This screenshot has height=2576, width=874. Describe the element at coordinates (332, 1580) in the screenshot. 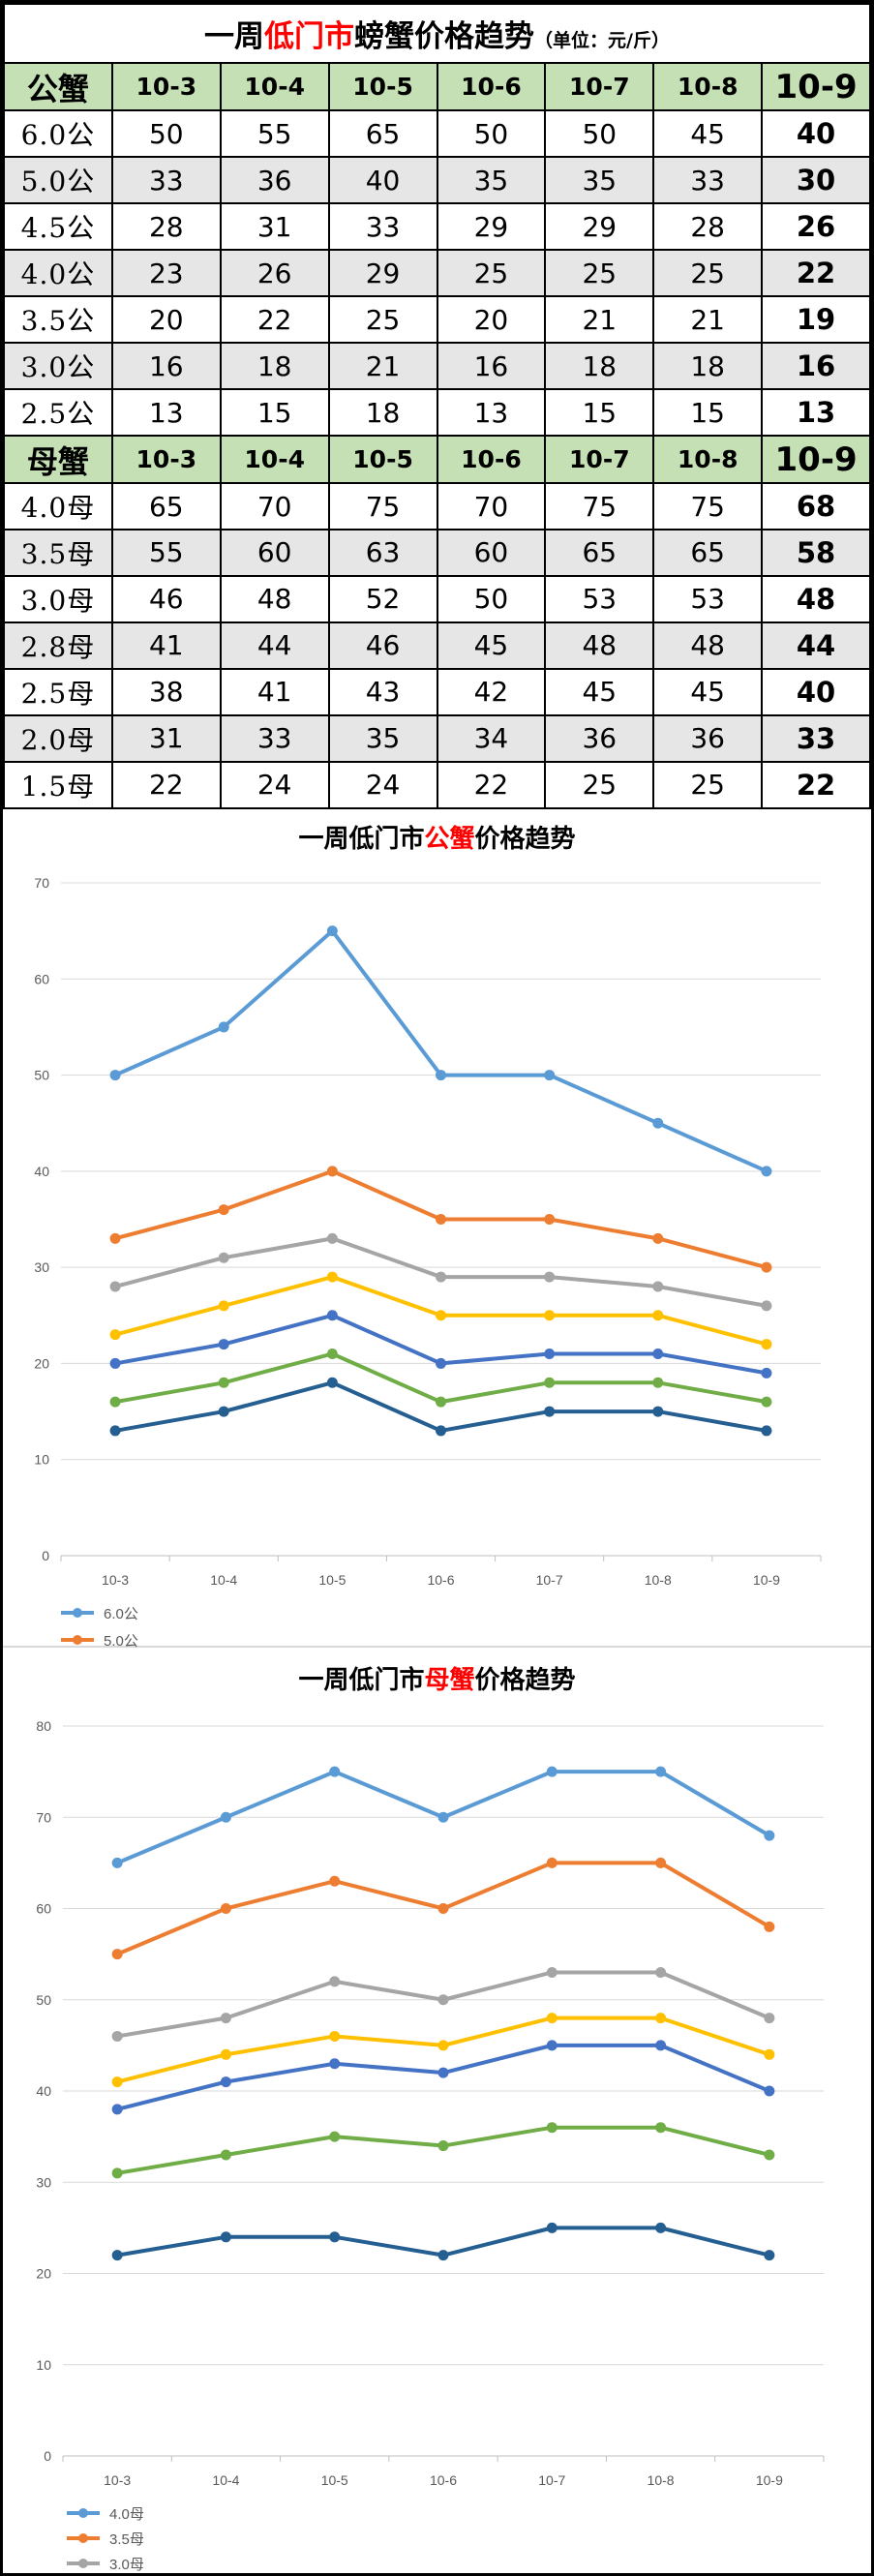

I see `x-tick-label: 10-5` at that location.